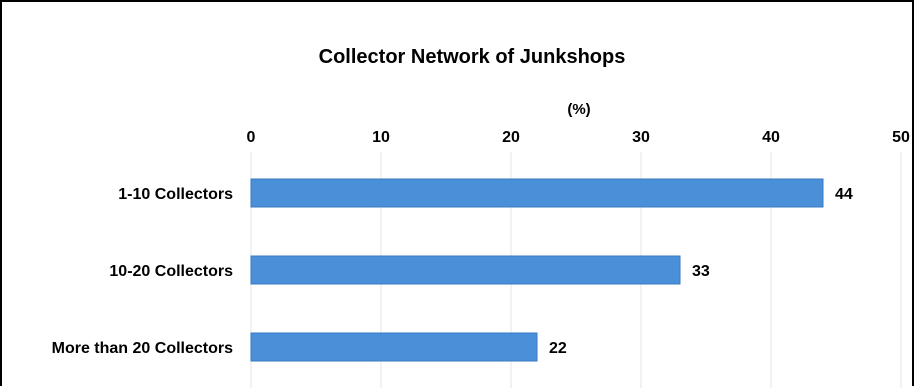  I want to click on x-tick-label: 20, so click(511, 137).